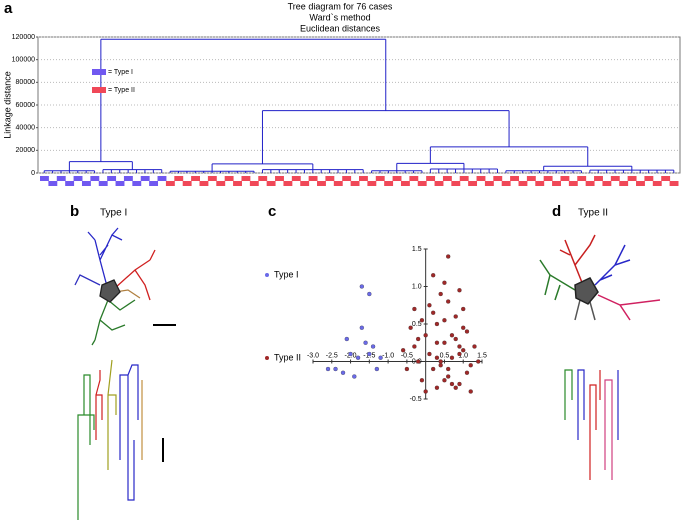  I want to click on chart-title: Tree diagram for 76 cases, so click(340, 6).